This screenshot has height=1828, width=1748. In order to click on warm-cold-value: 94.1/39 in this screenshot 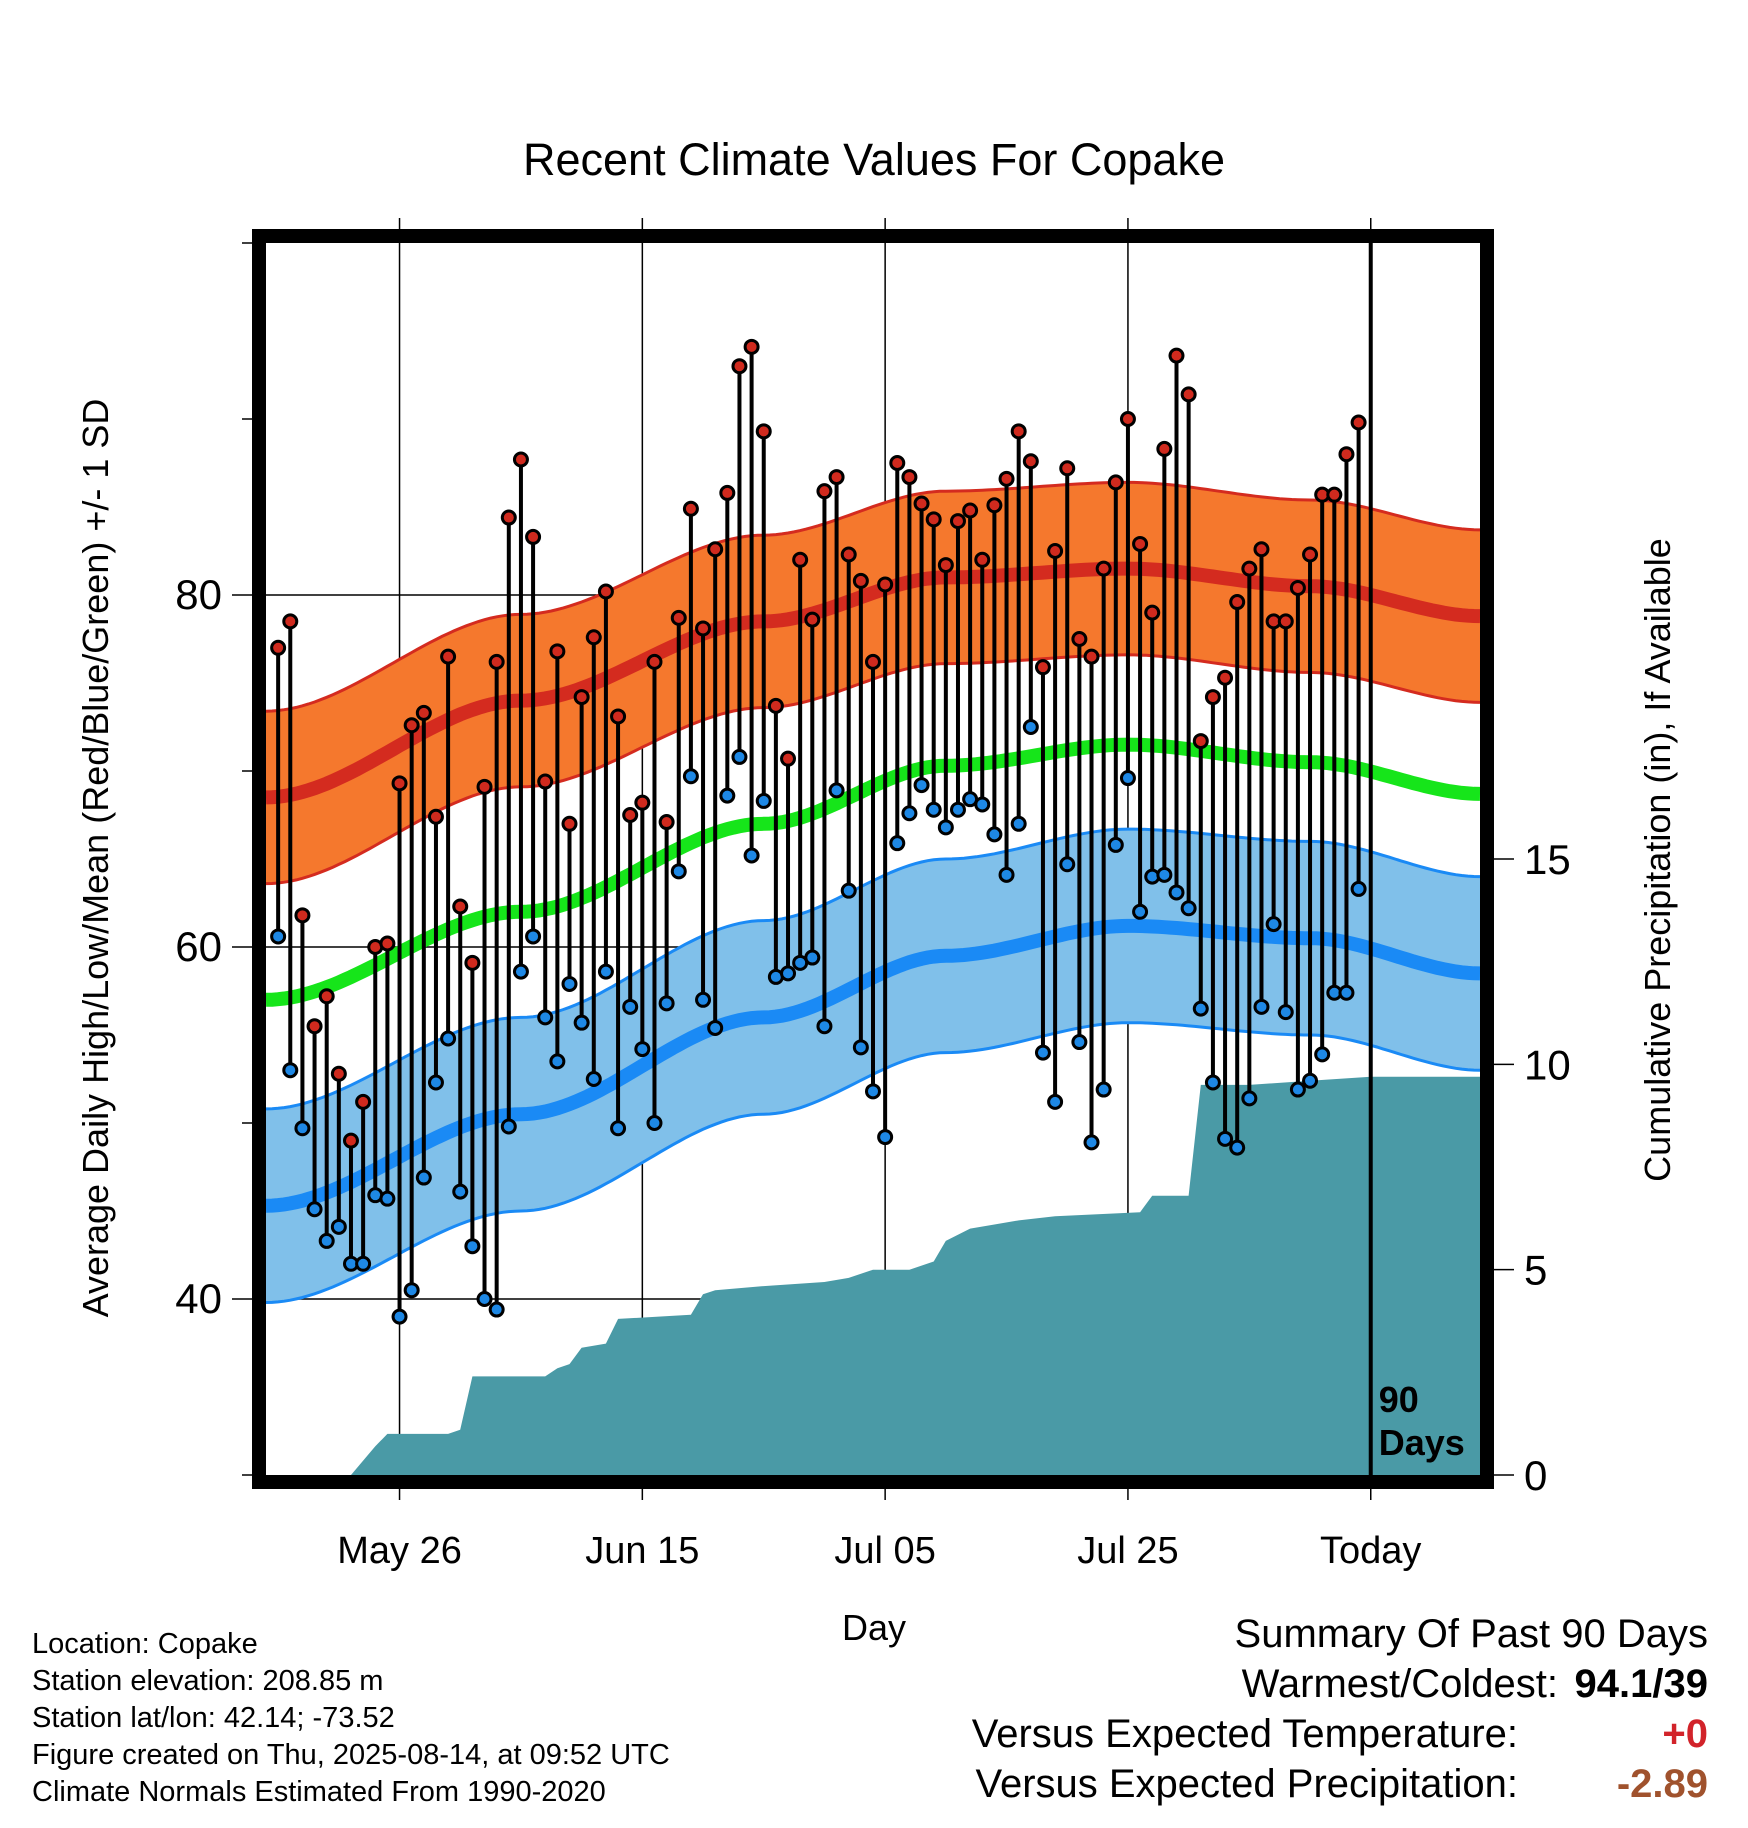, I will do `click(1641, 1684)`.